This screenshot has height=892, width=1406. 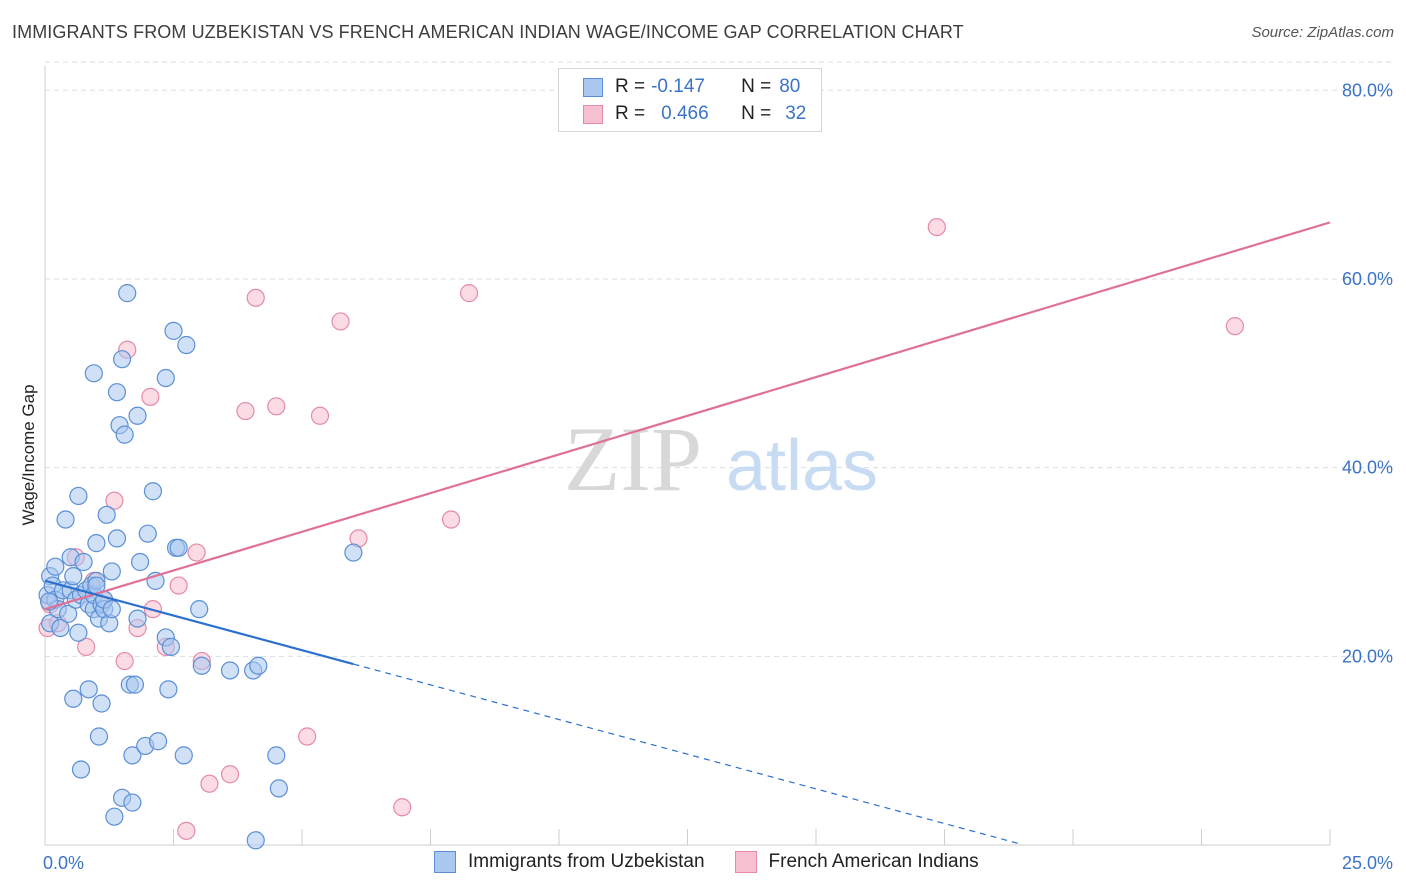 I want to click on watermark-zip: ZIP, so click(x=633, y=459).